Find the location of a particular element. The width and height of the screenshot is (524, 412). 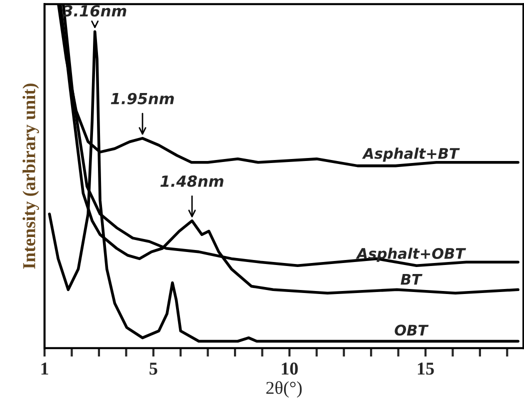

annotation: 1.95nm is located at coordinates (142, 98).